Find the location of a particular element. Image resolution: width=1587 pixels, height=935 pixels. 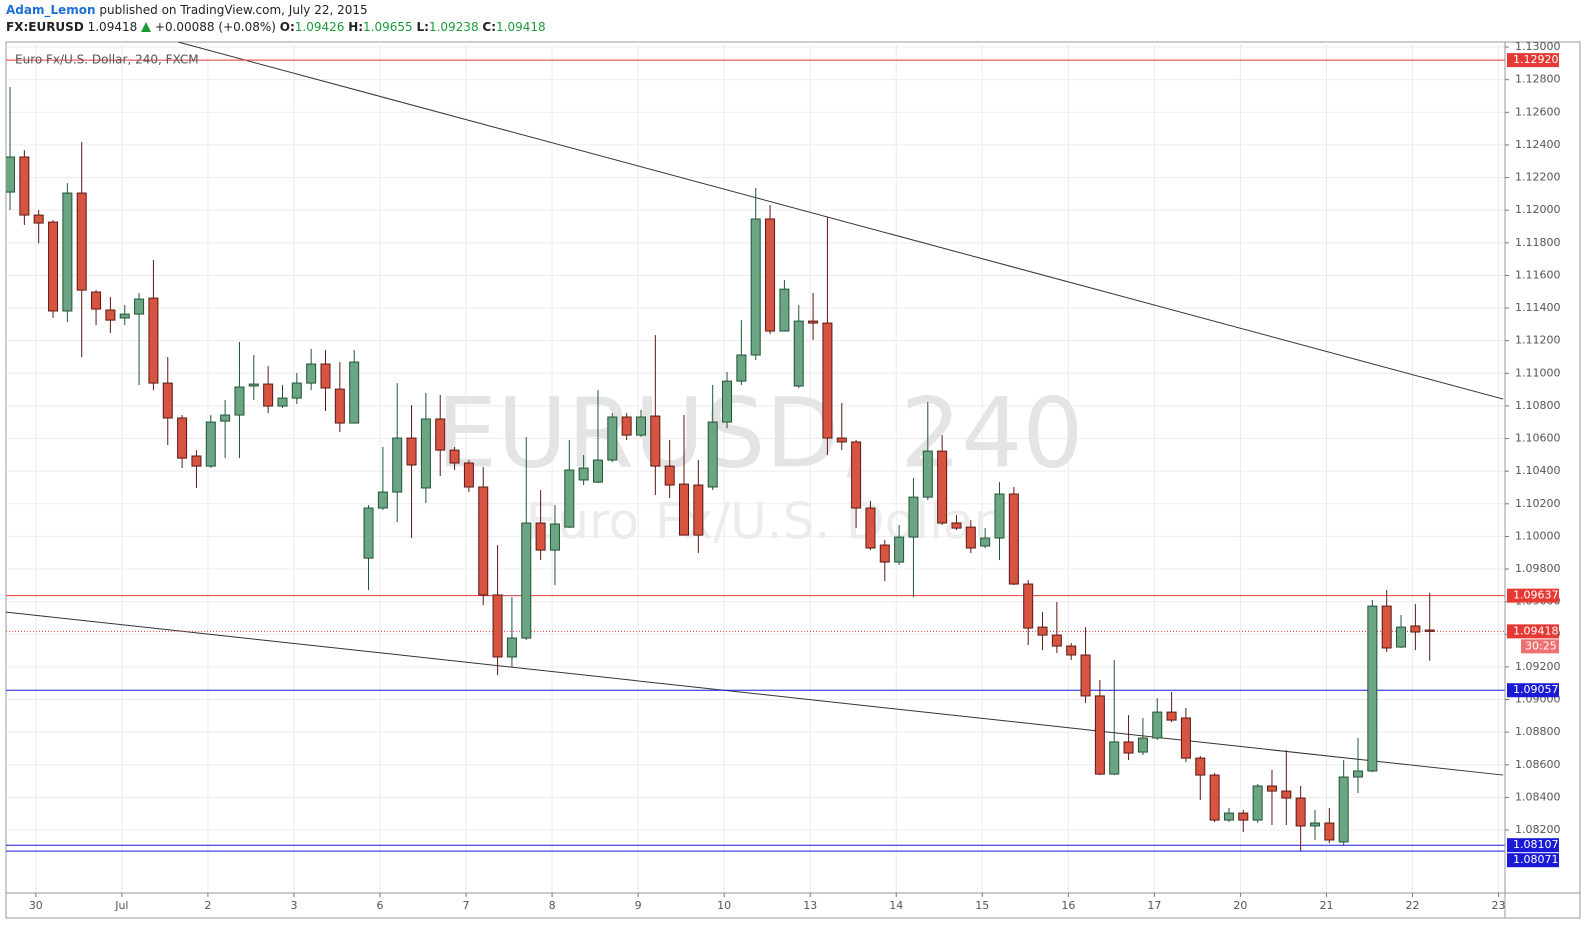

y-tick-label: 1.10400 is located at coordinates (1538, 470).